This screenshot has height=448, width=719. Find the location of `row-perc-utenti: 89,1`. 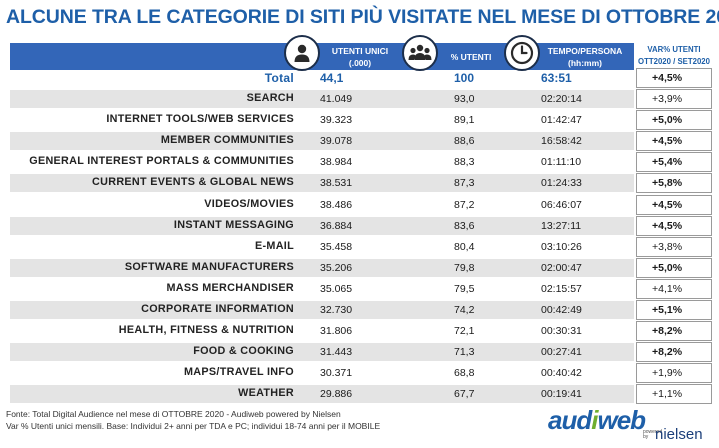

row-perc-utenti: 89,1 is located at coordinates (464, 120).